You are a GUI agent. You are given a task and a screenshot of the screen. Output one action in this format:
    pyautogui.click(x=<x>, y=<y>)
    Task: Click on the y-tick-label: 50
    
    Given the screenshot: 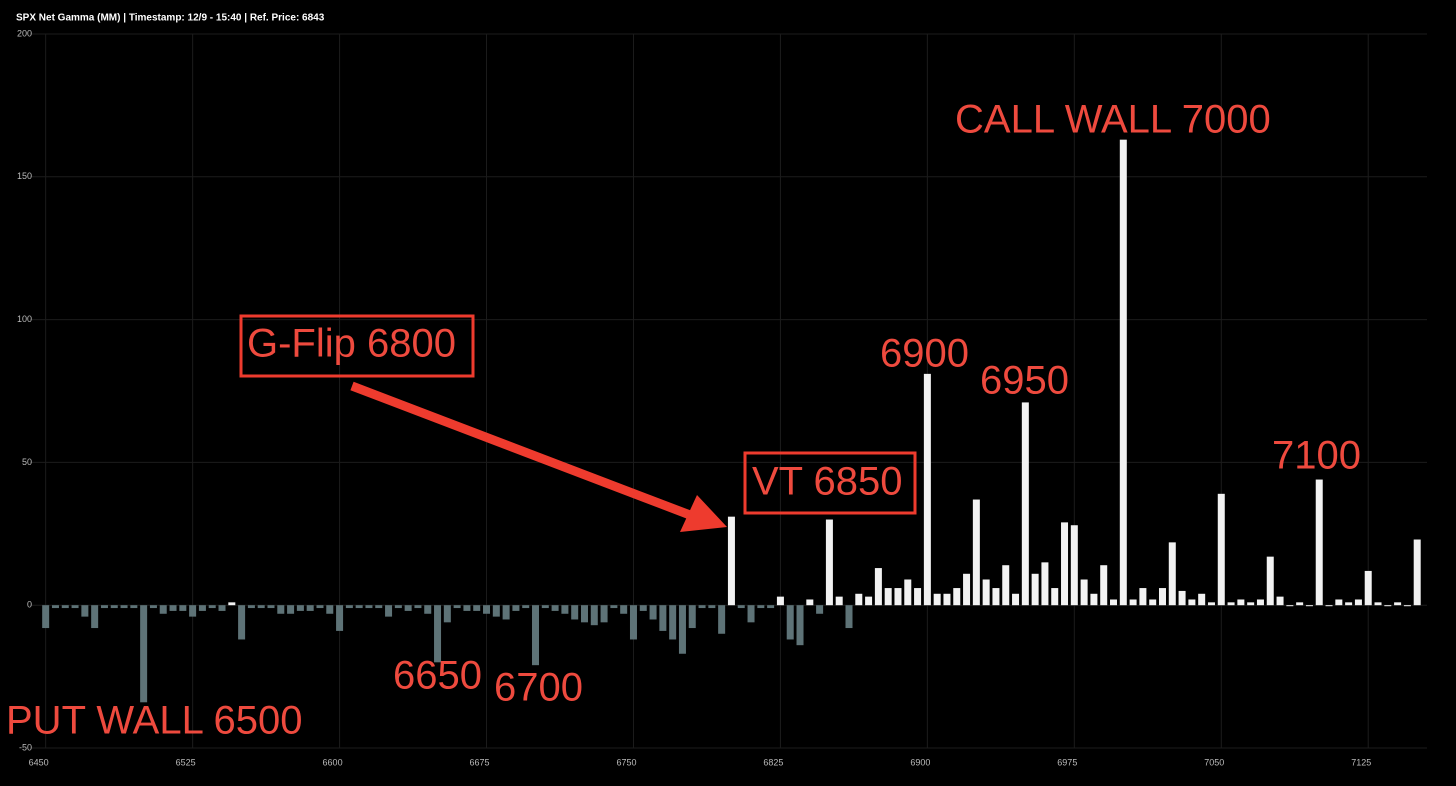 What is the action you would take?
    pyautogui.click(x=27, y=462)
    